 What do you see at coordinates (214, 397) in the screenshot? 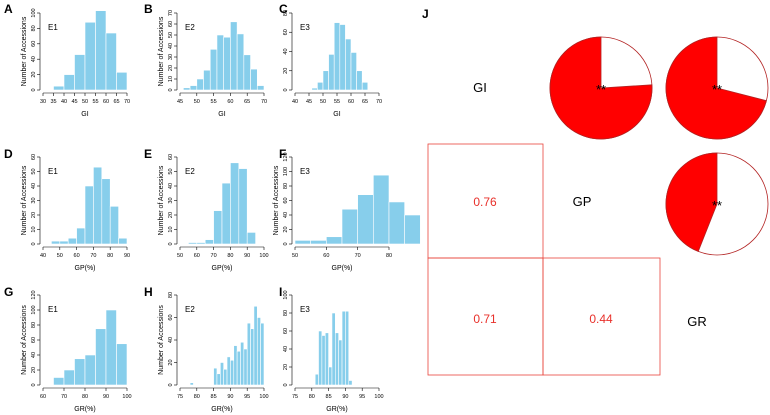
I see `x-tick-label: 85` at bounding box center [214, 397].